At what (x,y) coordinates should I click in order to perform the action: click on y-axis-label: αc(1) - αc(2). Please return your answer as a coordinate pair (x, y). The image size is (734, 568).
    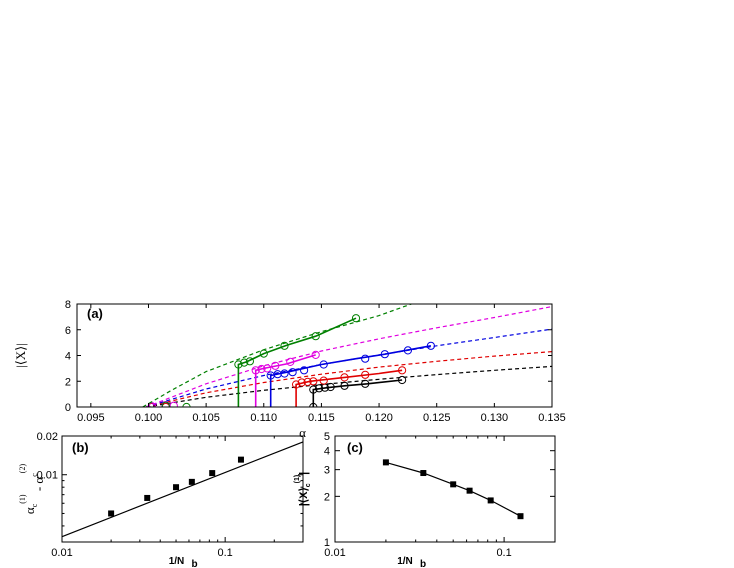
    Looking at the image, I should click on (32, 489).